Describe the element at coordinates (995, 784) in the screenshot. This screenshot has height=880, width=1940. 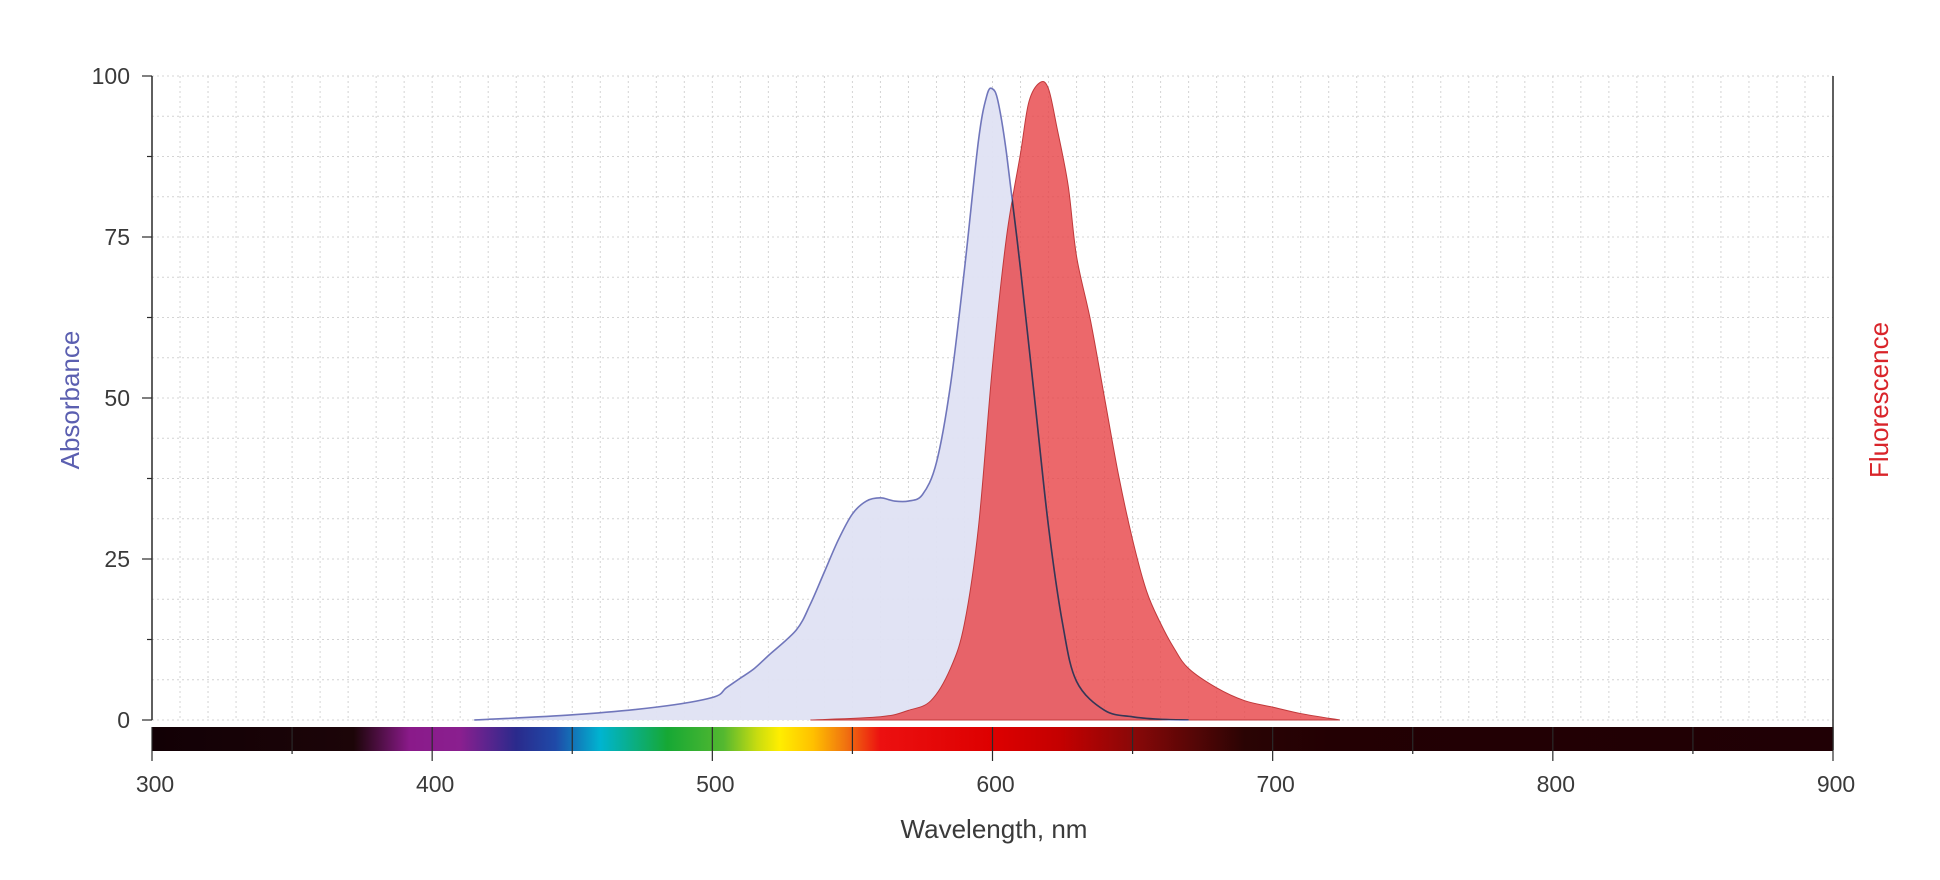
I see `x-tick-label: 600` at that location.